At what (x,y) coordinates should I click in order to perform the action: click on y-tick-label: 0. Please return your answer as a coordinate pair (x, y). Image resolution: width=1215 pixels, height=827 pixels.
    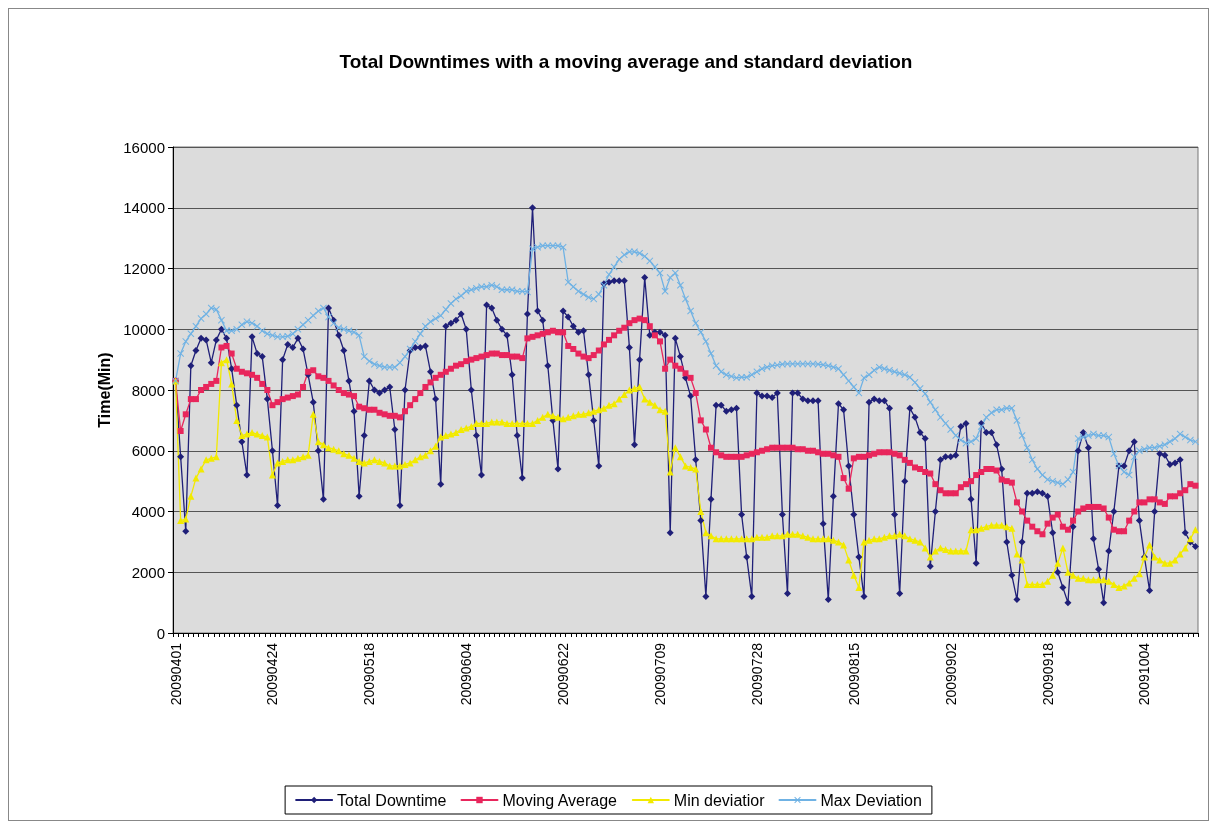
    Looking at the image, I should click on (160, 633).